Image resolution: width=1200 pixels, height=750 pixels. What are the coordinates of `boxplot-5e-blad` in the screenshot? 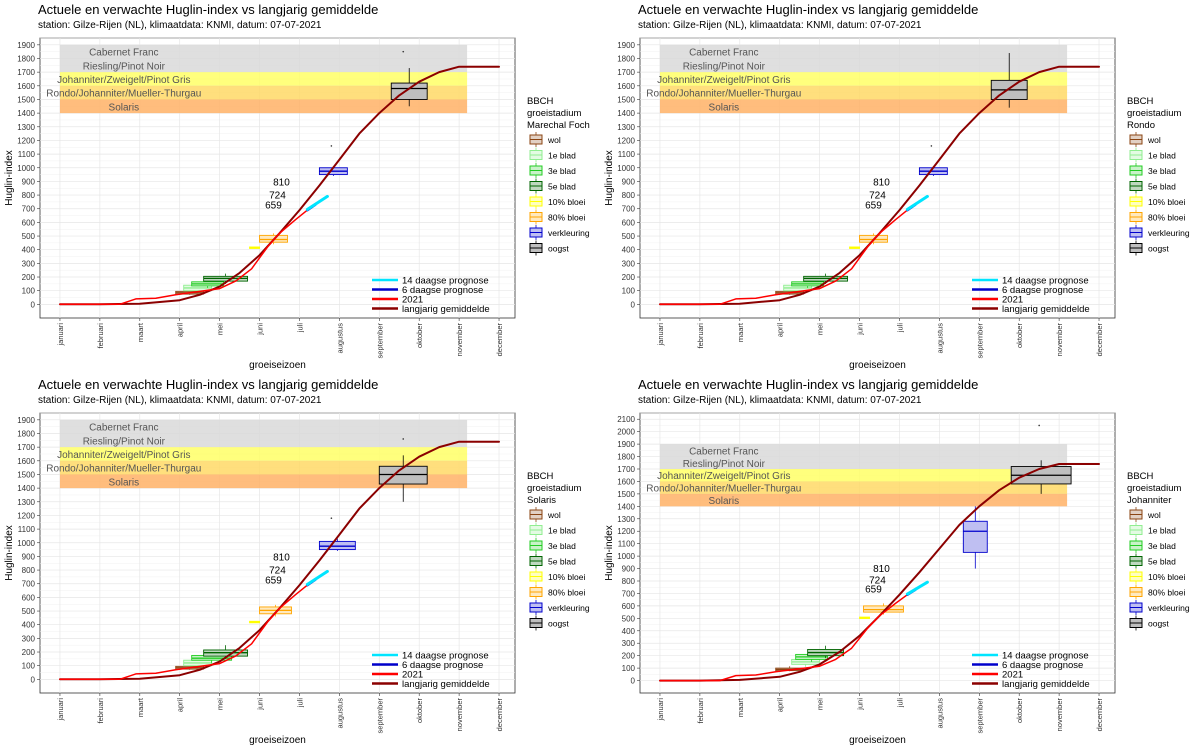 It's located at (226, 278).